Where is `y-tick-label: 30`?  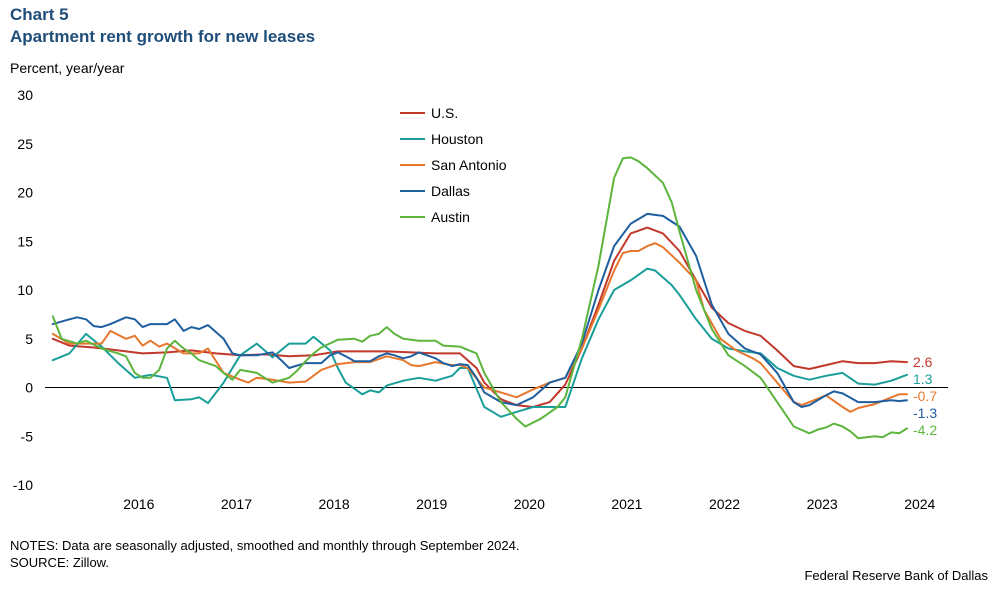
y-tick-label: 30 is located at coordinates (25, 95).